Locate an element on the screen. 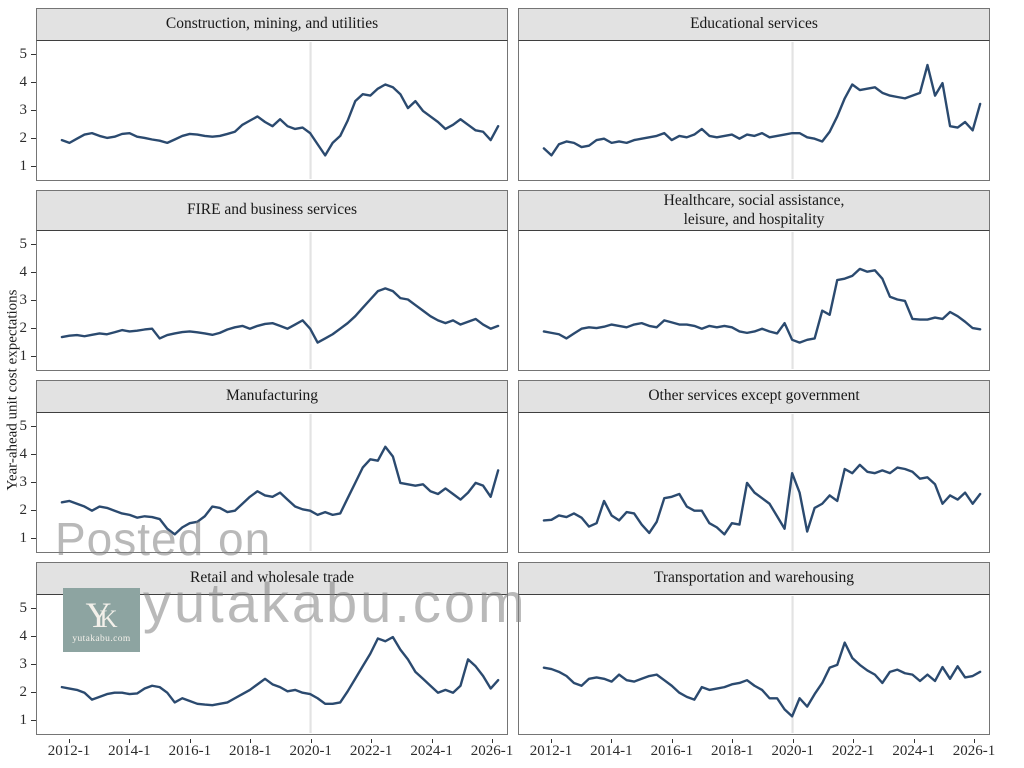 The height and width of the screenshot is (768, 1024). facet-strip: Construction, mining, and utilities is located at coordinates (272, 24).